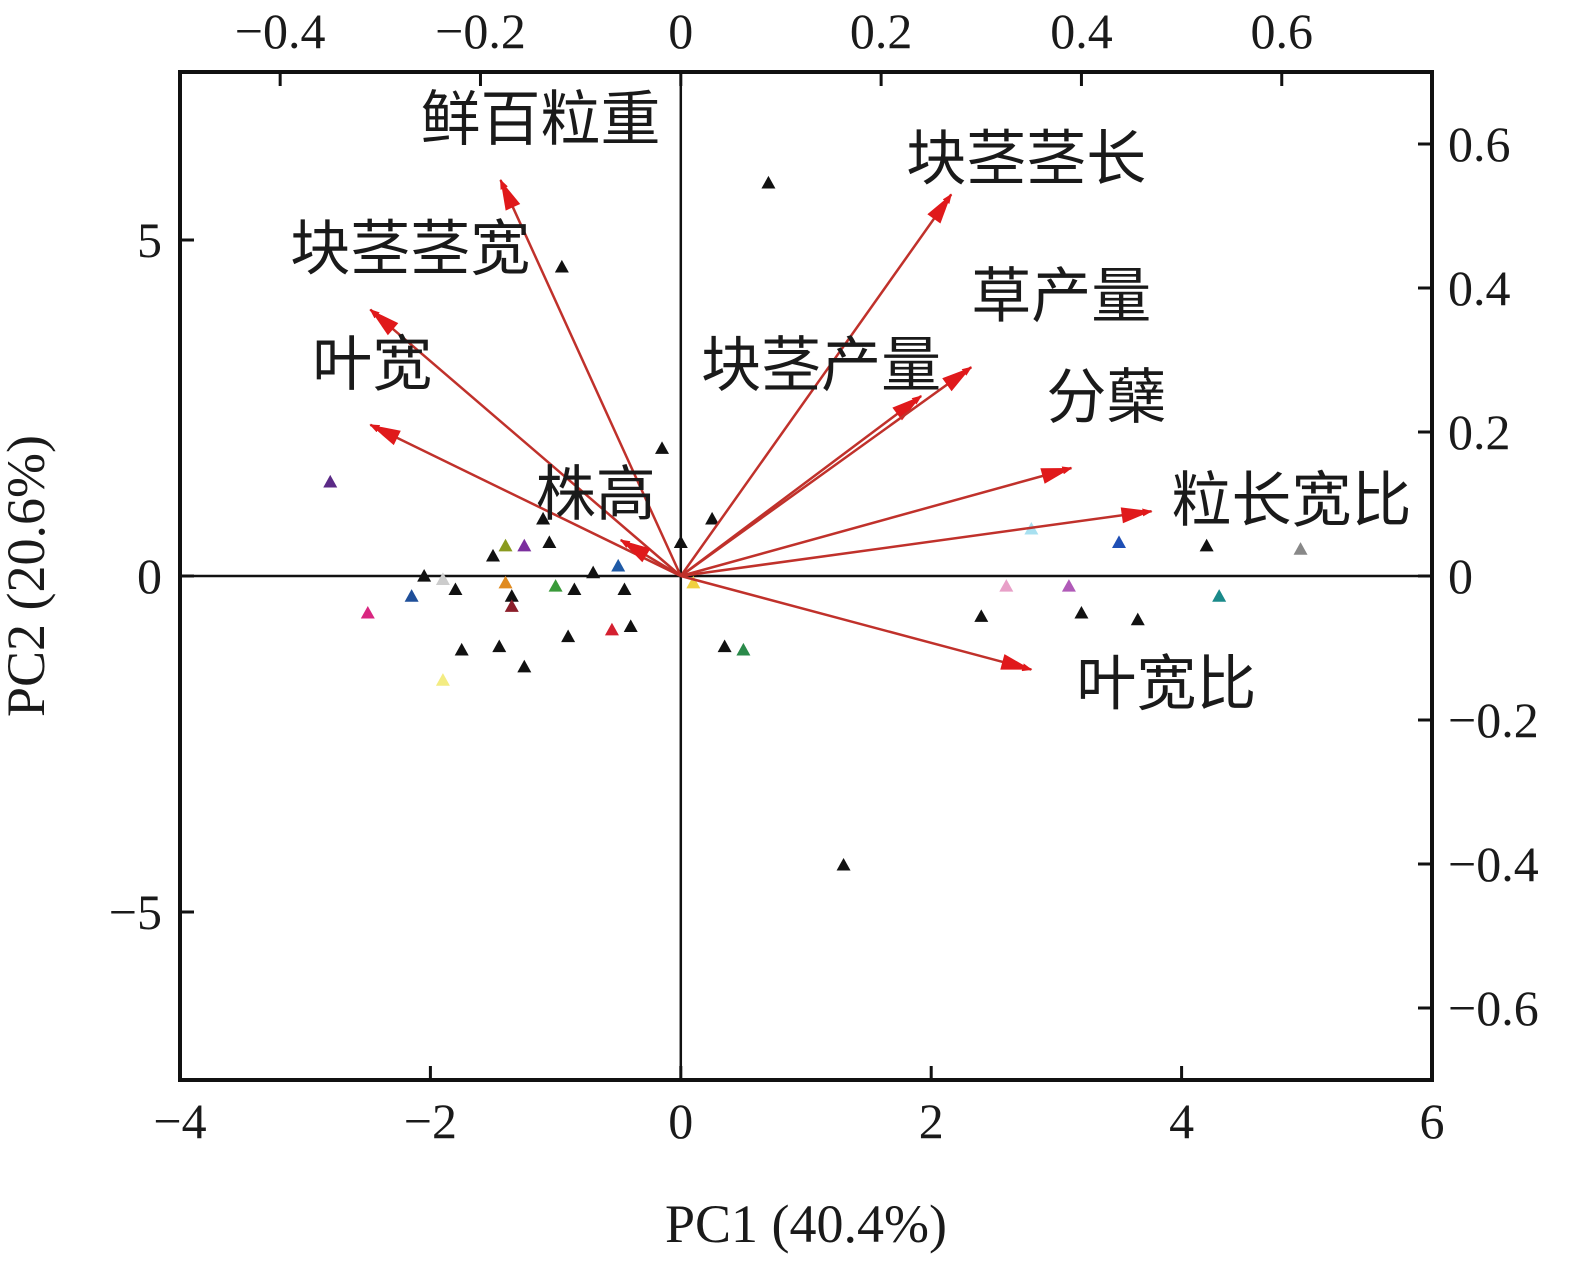 Image resolution: width=1582 pixels, height=1270 pixels. What do you see at coordinates (1479, 432) in the screenshot?
I see `right-tick-label: 0.2` at bounding box center [1479, 432].